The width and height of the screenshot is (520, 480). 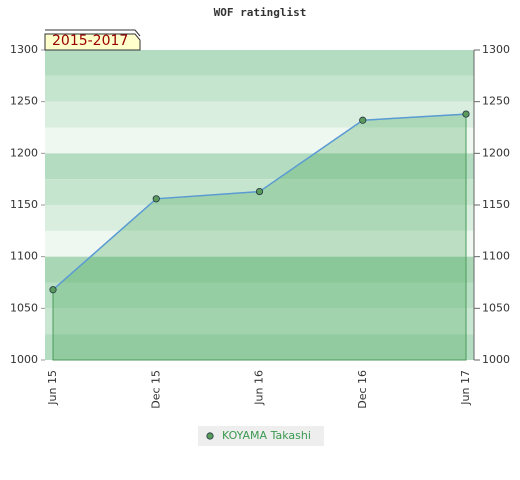 What do you see at coordinates (24, 152) in the screenshot?
I see `y-tick-label: 1200` at bounding box center [24, 152].